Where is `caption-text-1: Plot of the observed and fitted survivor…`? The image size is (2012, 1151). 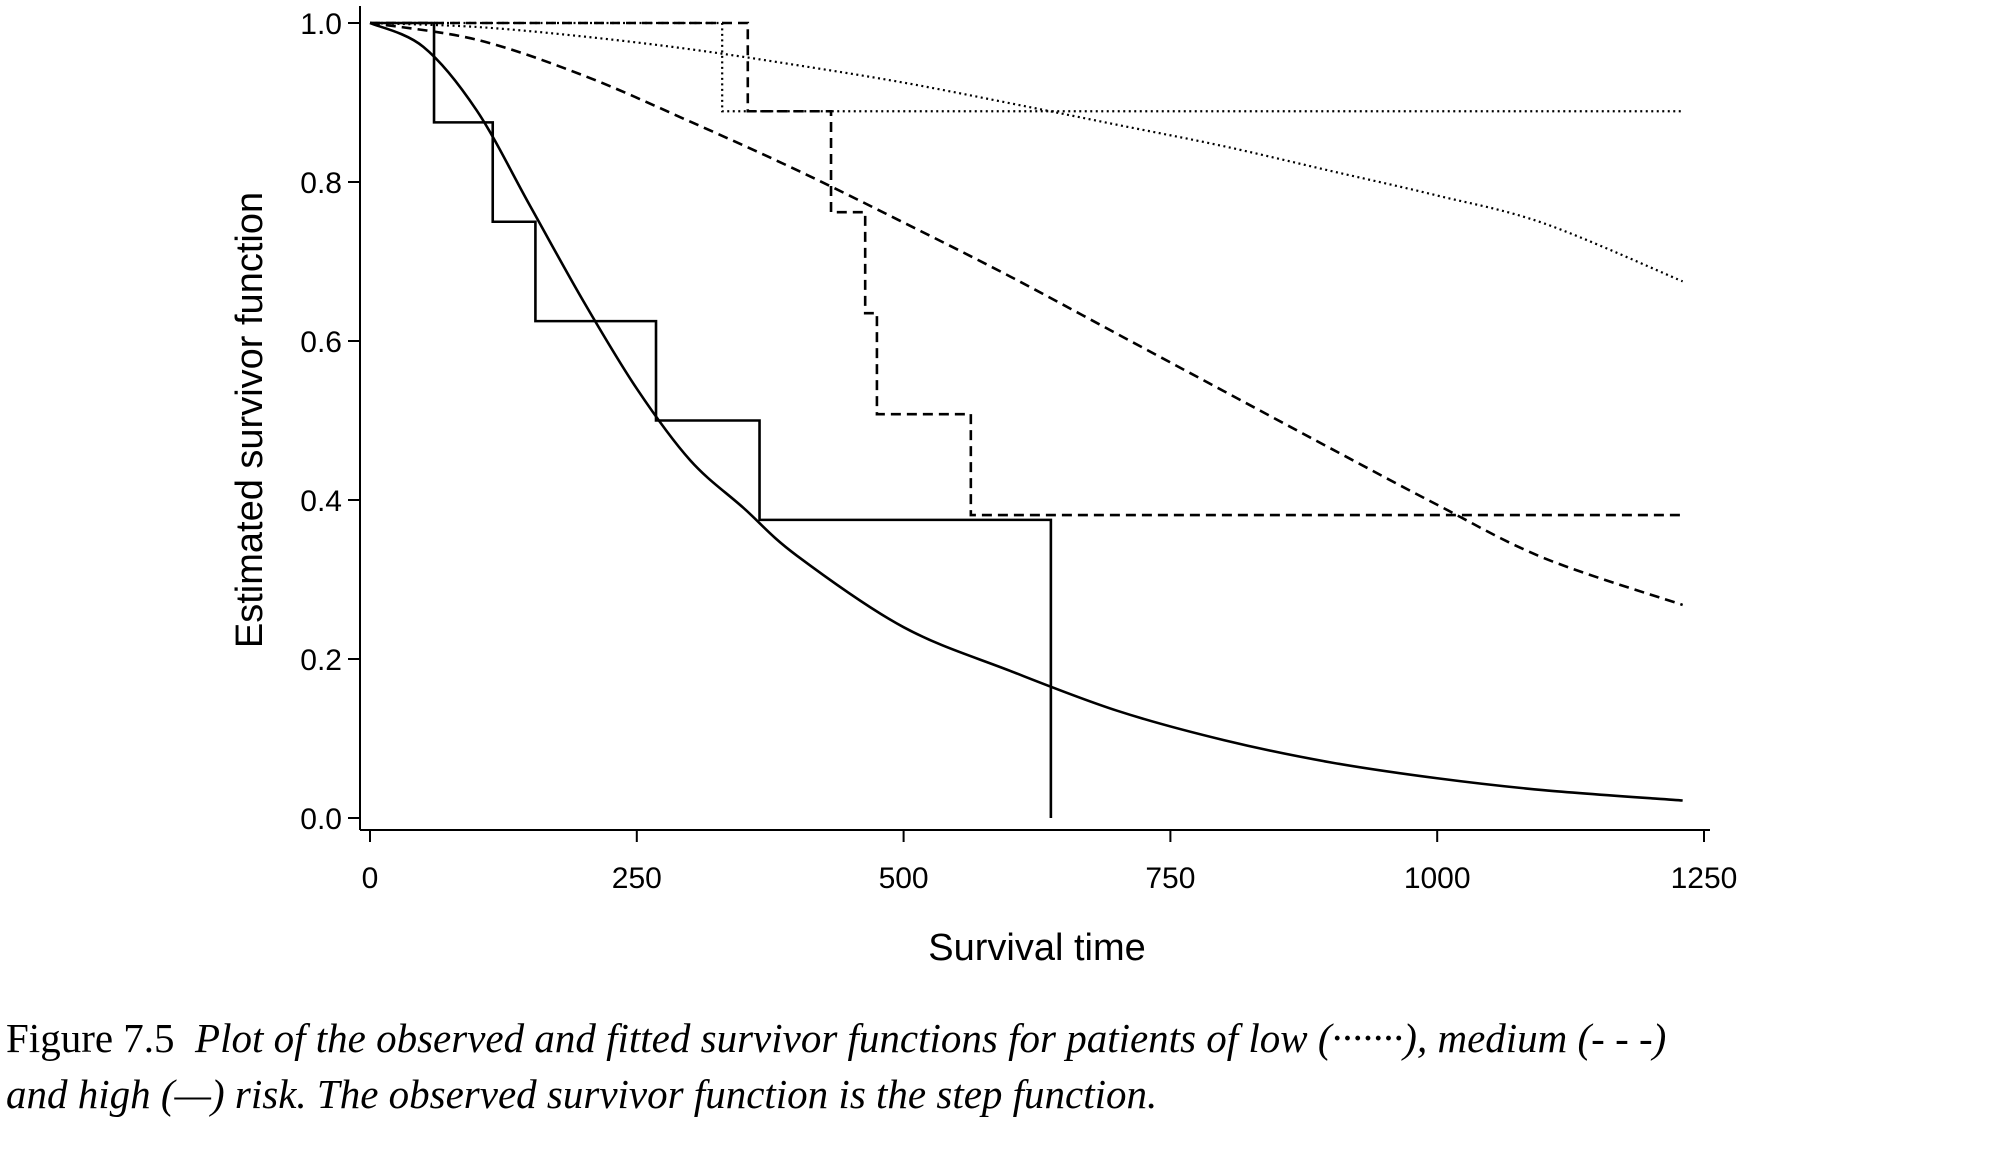
caption-text-1: Plot of the observed and fitted survivor… is located at coordinates (931, 1038).